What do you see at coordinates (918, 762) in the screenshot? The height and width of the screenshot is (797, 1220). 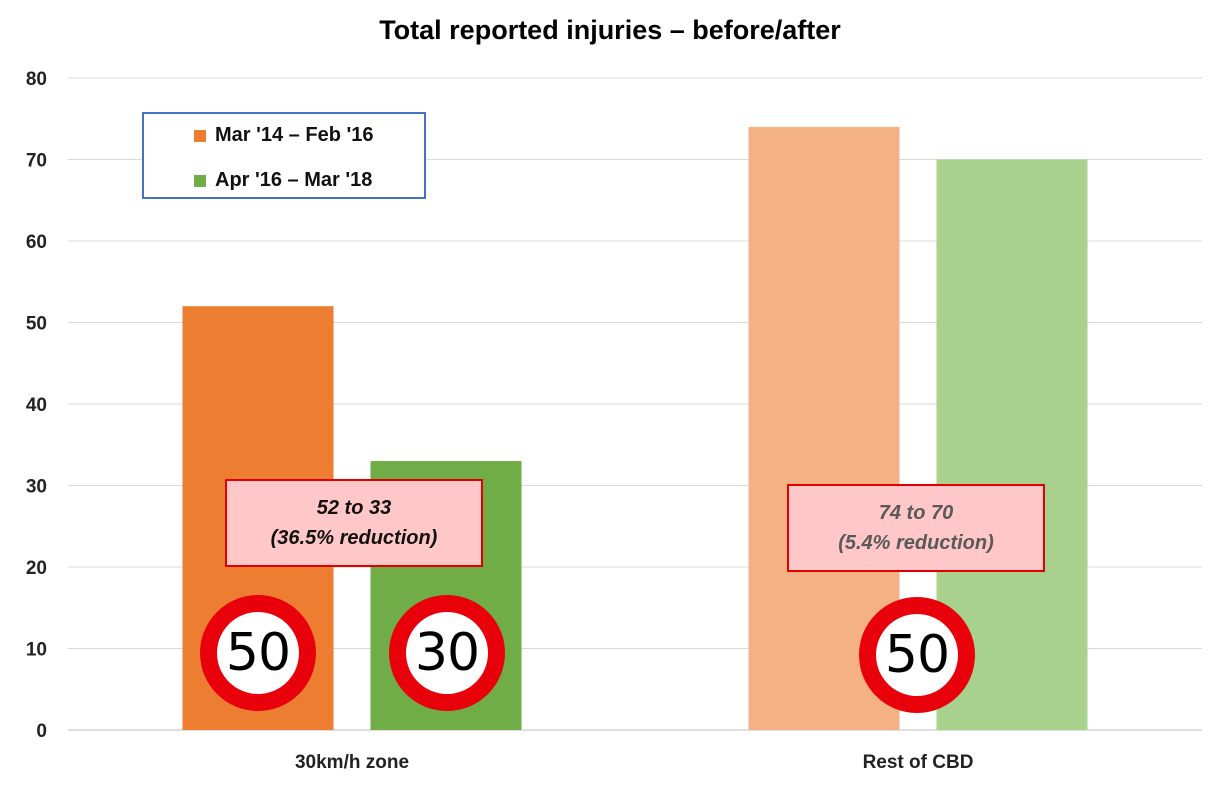 I see `x-category-label: Rest of CBD` at bounding box center [918, 762].